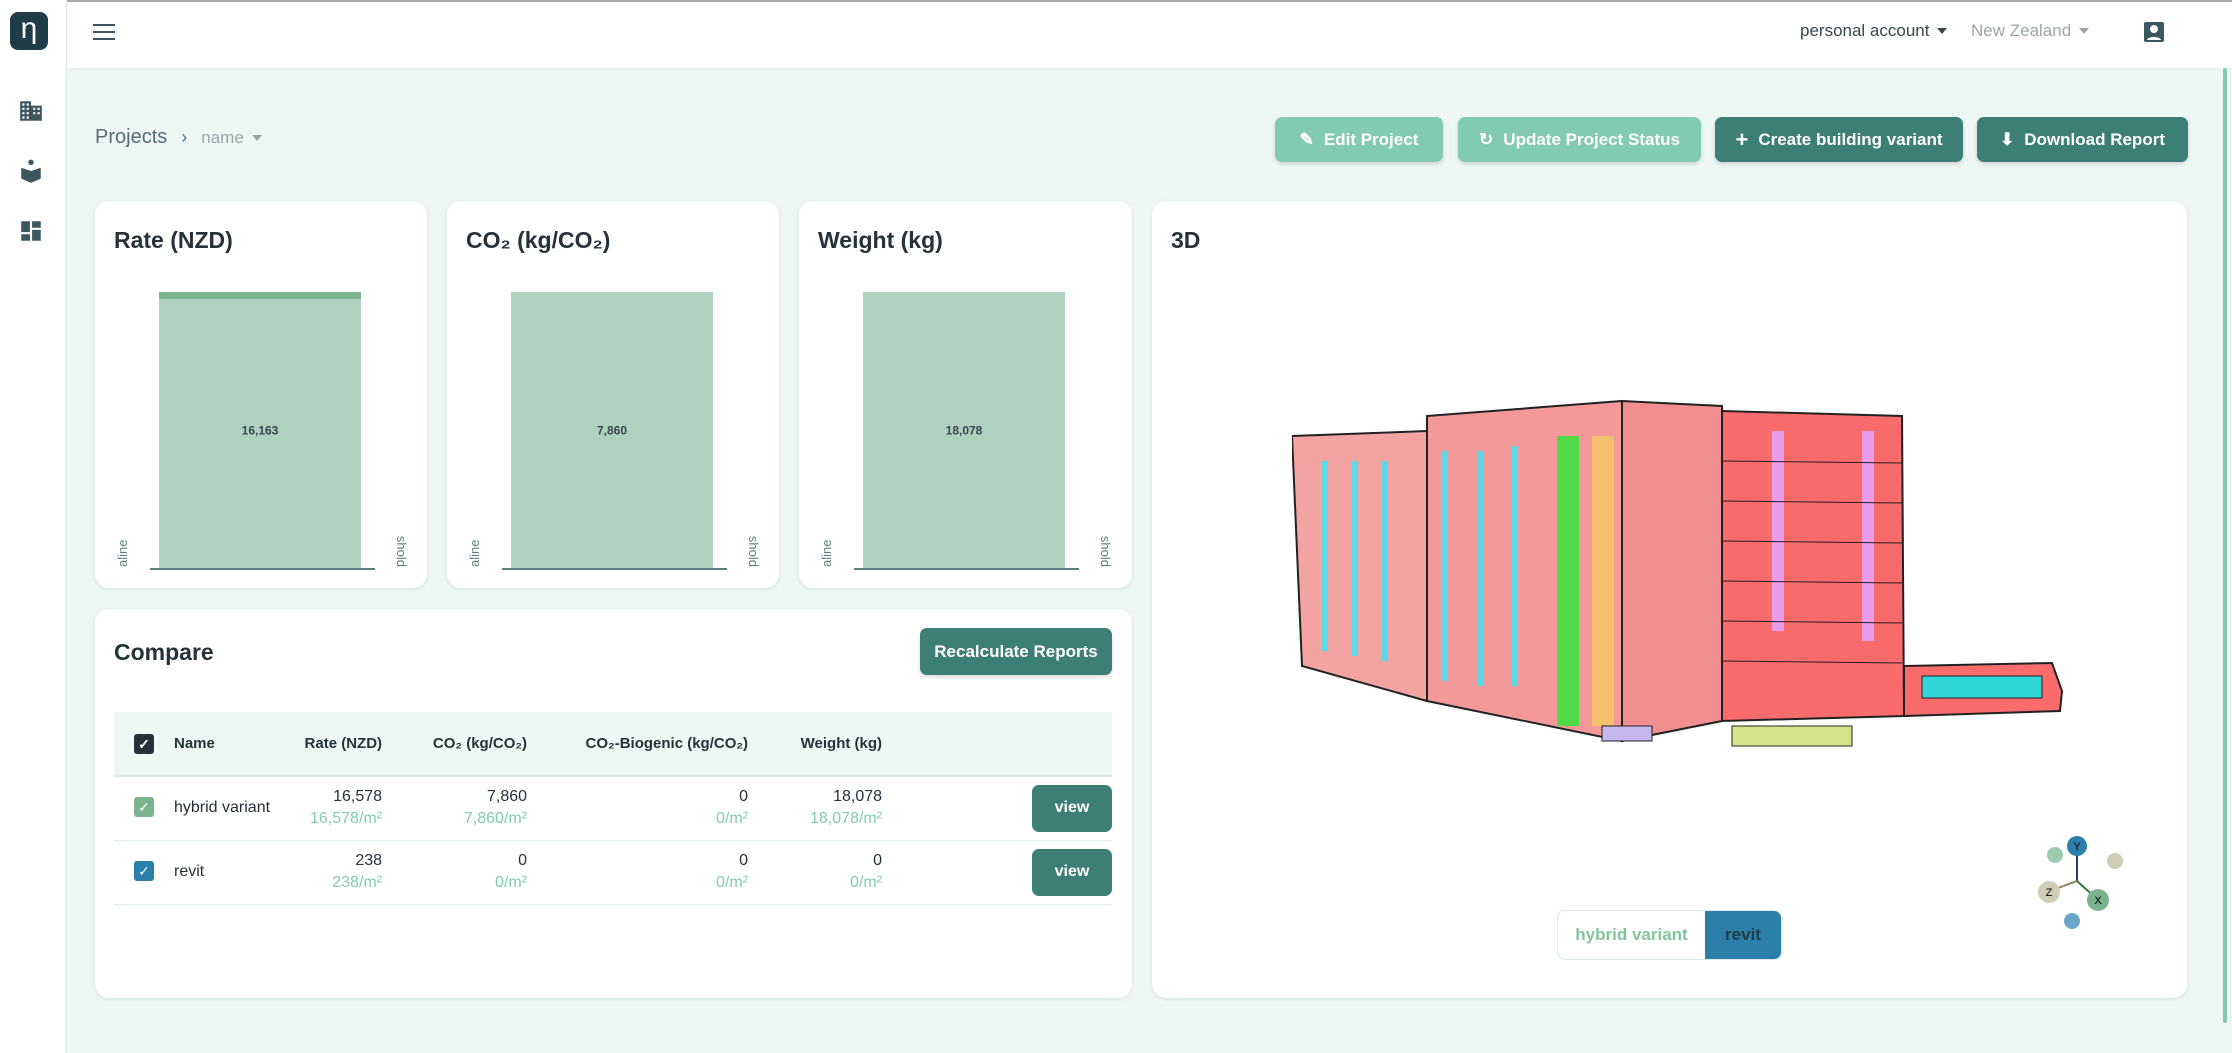  I want to click on refresh-icon: ↻, so click(1486, 139).